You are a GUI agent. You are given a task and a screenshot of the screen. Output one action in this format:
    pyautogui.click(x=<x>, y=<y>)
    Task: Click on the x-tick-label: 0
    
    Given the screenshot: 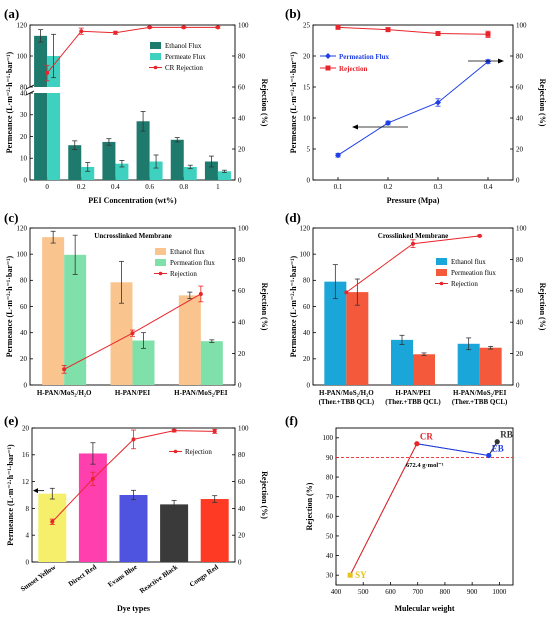 What is the action you would take?
    pyautogui.click(x=47, y=187)
    